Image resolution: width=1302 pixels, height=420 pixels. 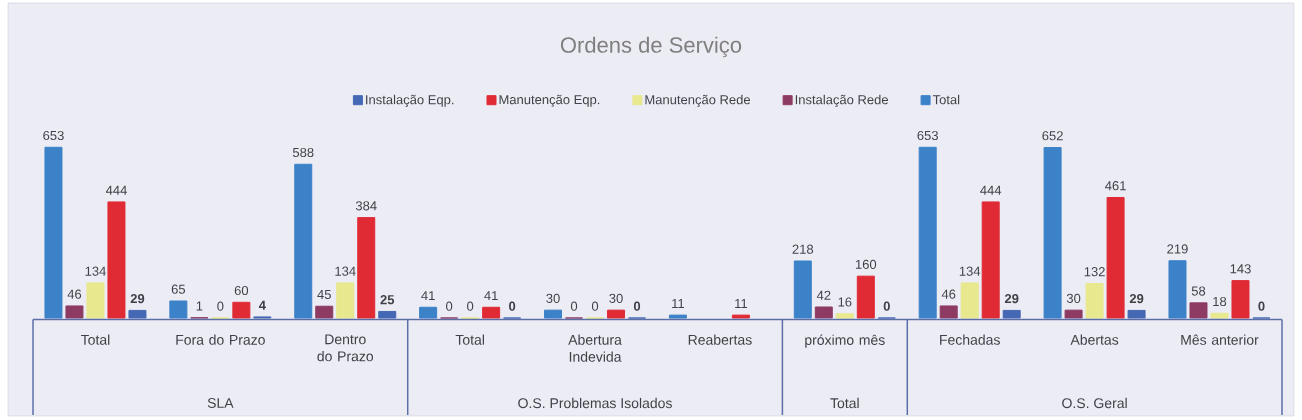 I want to click on data-label: 461, so click(x=1115, y=186).